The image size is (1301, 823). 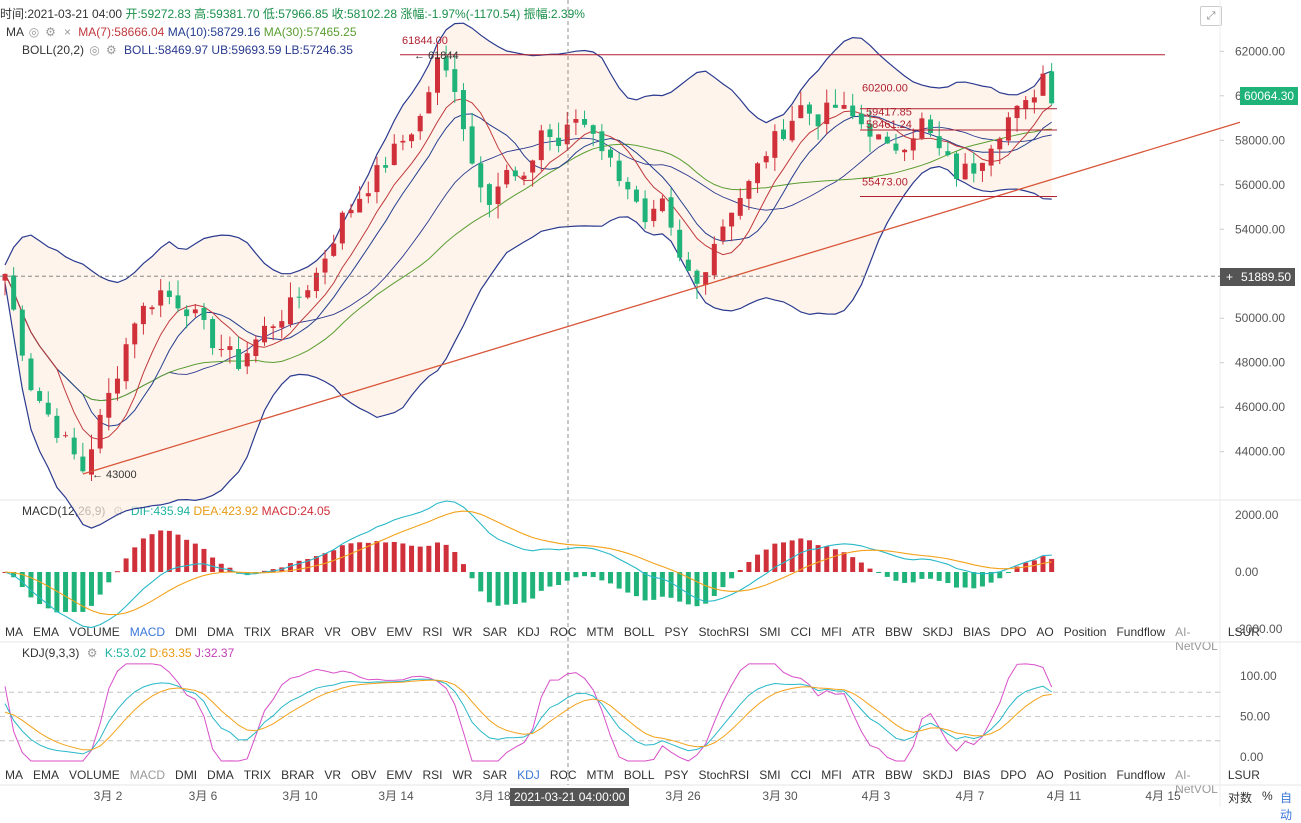 What do you see at coordinates (61, 14) in the screenshot?
I see `time-label: 时间:2021-03-21 04:00` at bounding box center [61, 14].